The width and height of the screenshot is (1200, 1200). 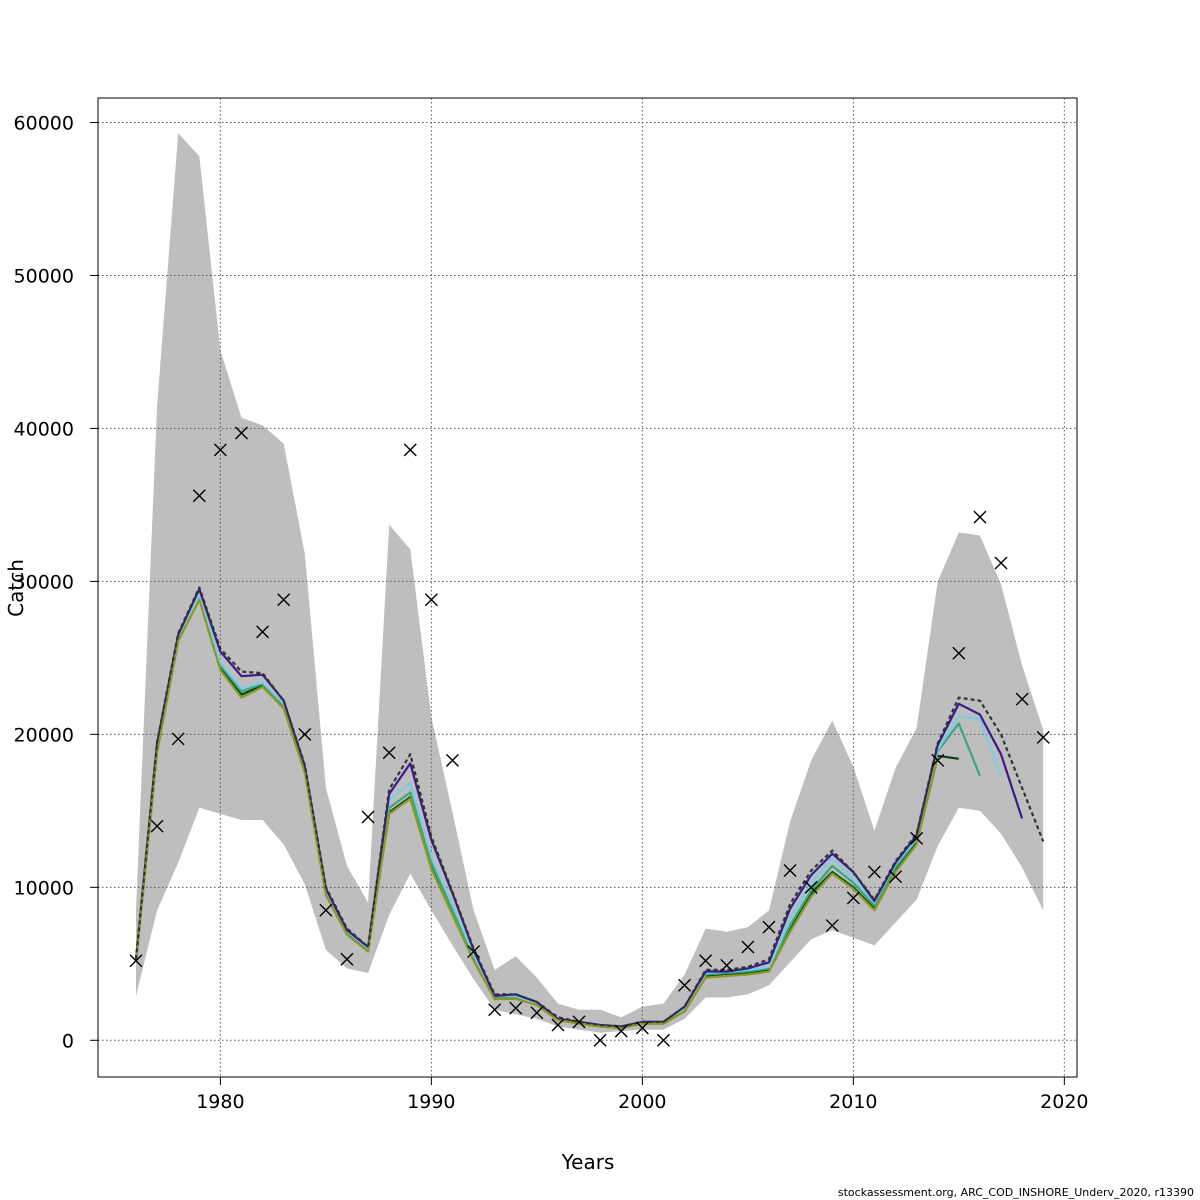 What do you see at coordinates (896, 877) in the screenshot?
I see `observed-point-2012` at bounding box center [896, 877].